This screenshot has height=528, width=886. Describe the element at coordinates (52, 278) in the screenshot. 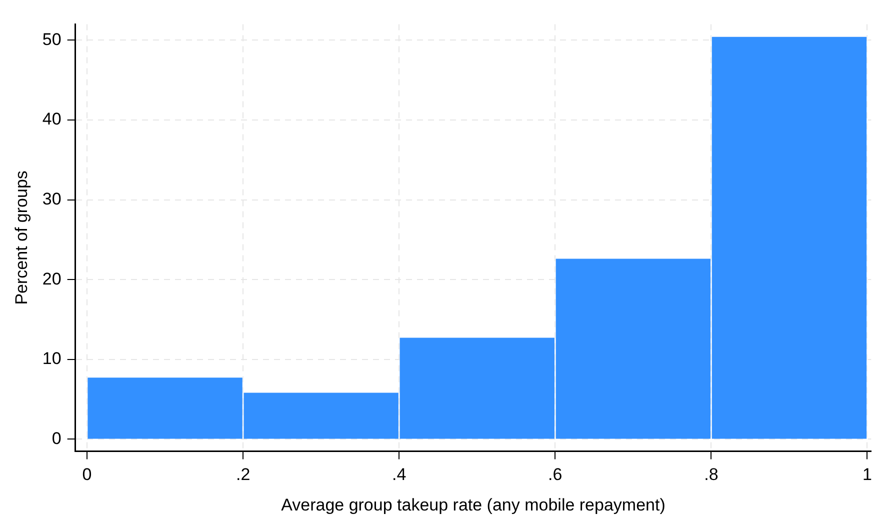

I see `y-tick-label: 20` at that location.